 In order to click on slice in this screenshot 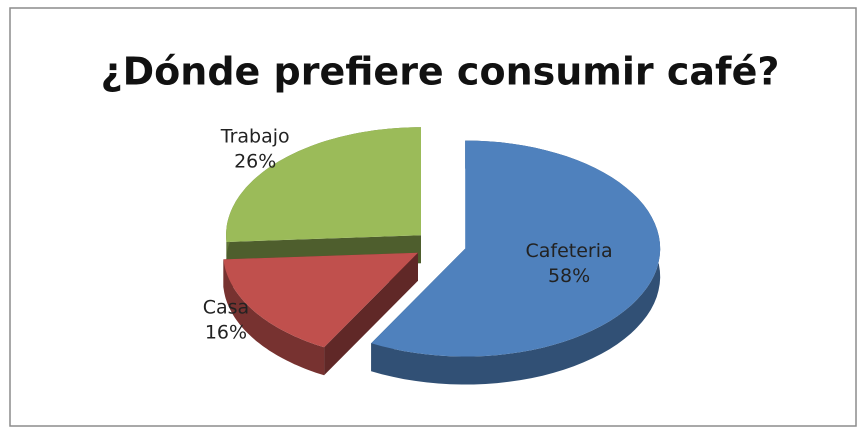, I will do `click(320, 314)`.